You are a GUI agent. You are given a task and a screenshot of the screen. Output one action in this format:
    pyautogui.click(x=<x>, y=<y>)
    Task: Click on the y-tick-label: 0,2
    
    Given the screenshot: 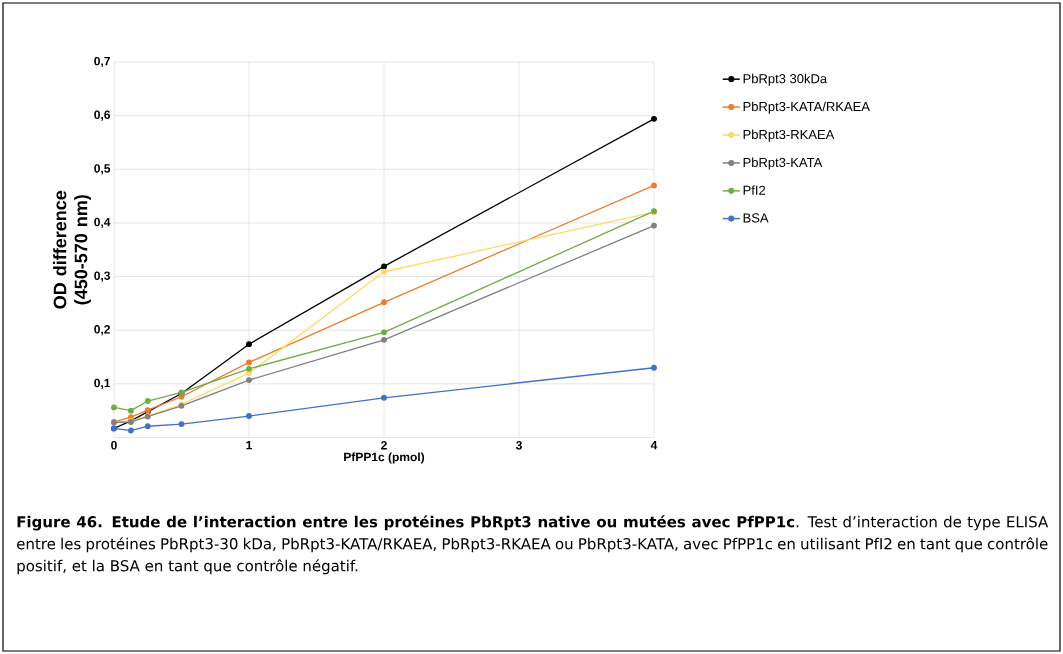 What is the action you would take?
    pyautogui.click(x=102, y=330)
    